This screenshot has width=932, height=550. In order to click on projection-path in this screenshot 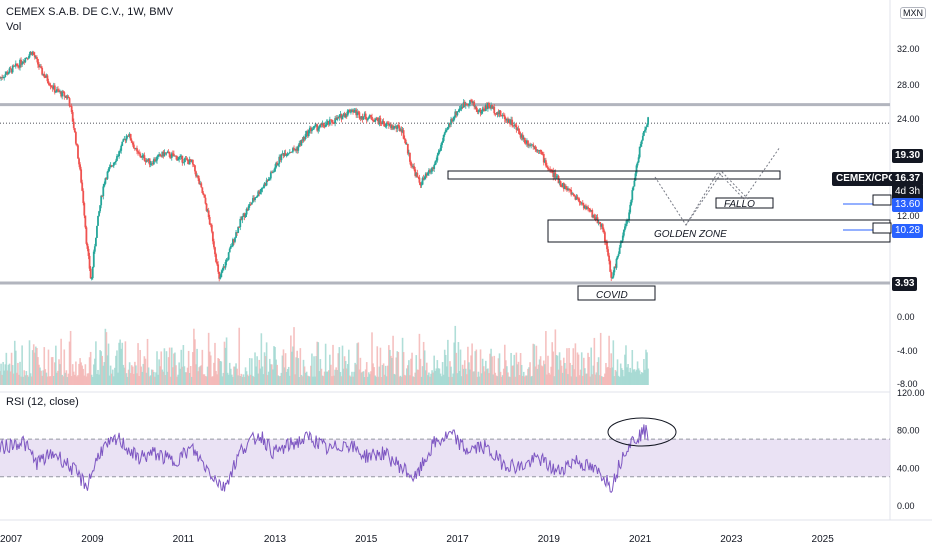, I will do `click(717, 186)`.